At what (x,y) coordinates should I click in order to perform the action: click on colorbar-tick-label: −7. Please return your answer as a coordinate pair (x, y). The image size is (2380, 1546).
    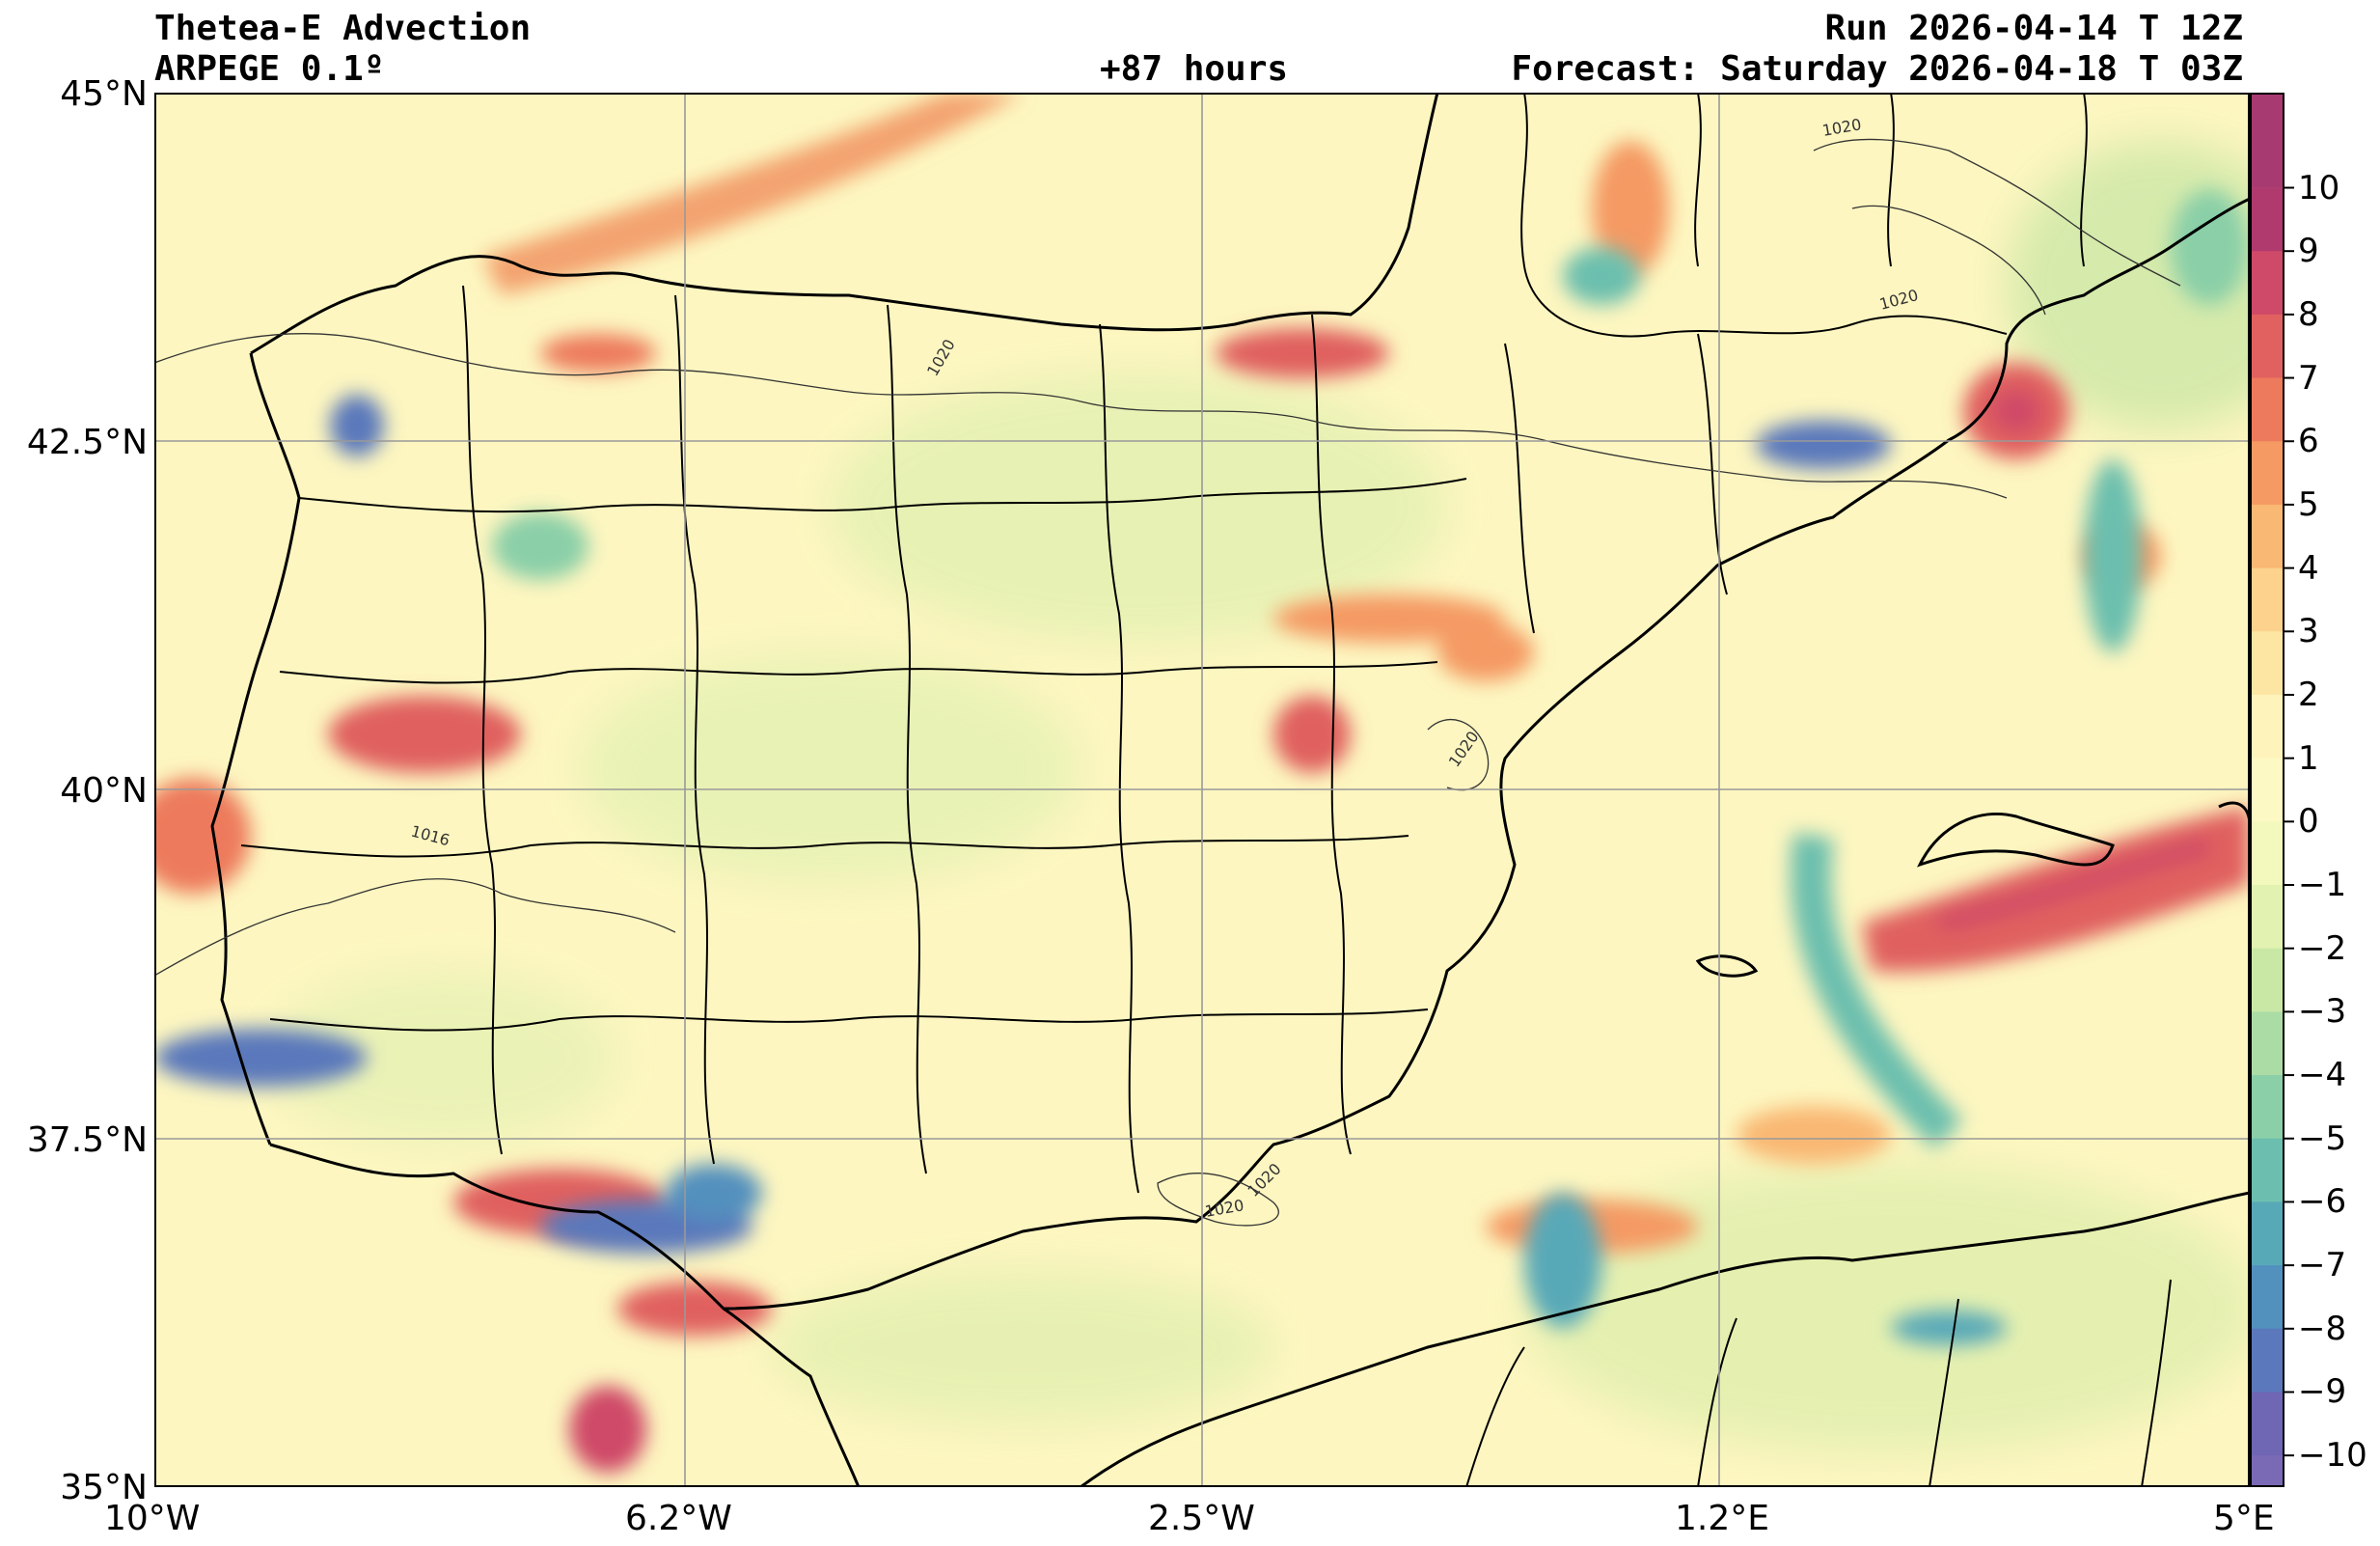
    Looking at the image, I should click on (2322, 1266).